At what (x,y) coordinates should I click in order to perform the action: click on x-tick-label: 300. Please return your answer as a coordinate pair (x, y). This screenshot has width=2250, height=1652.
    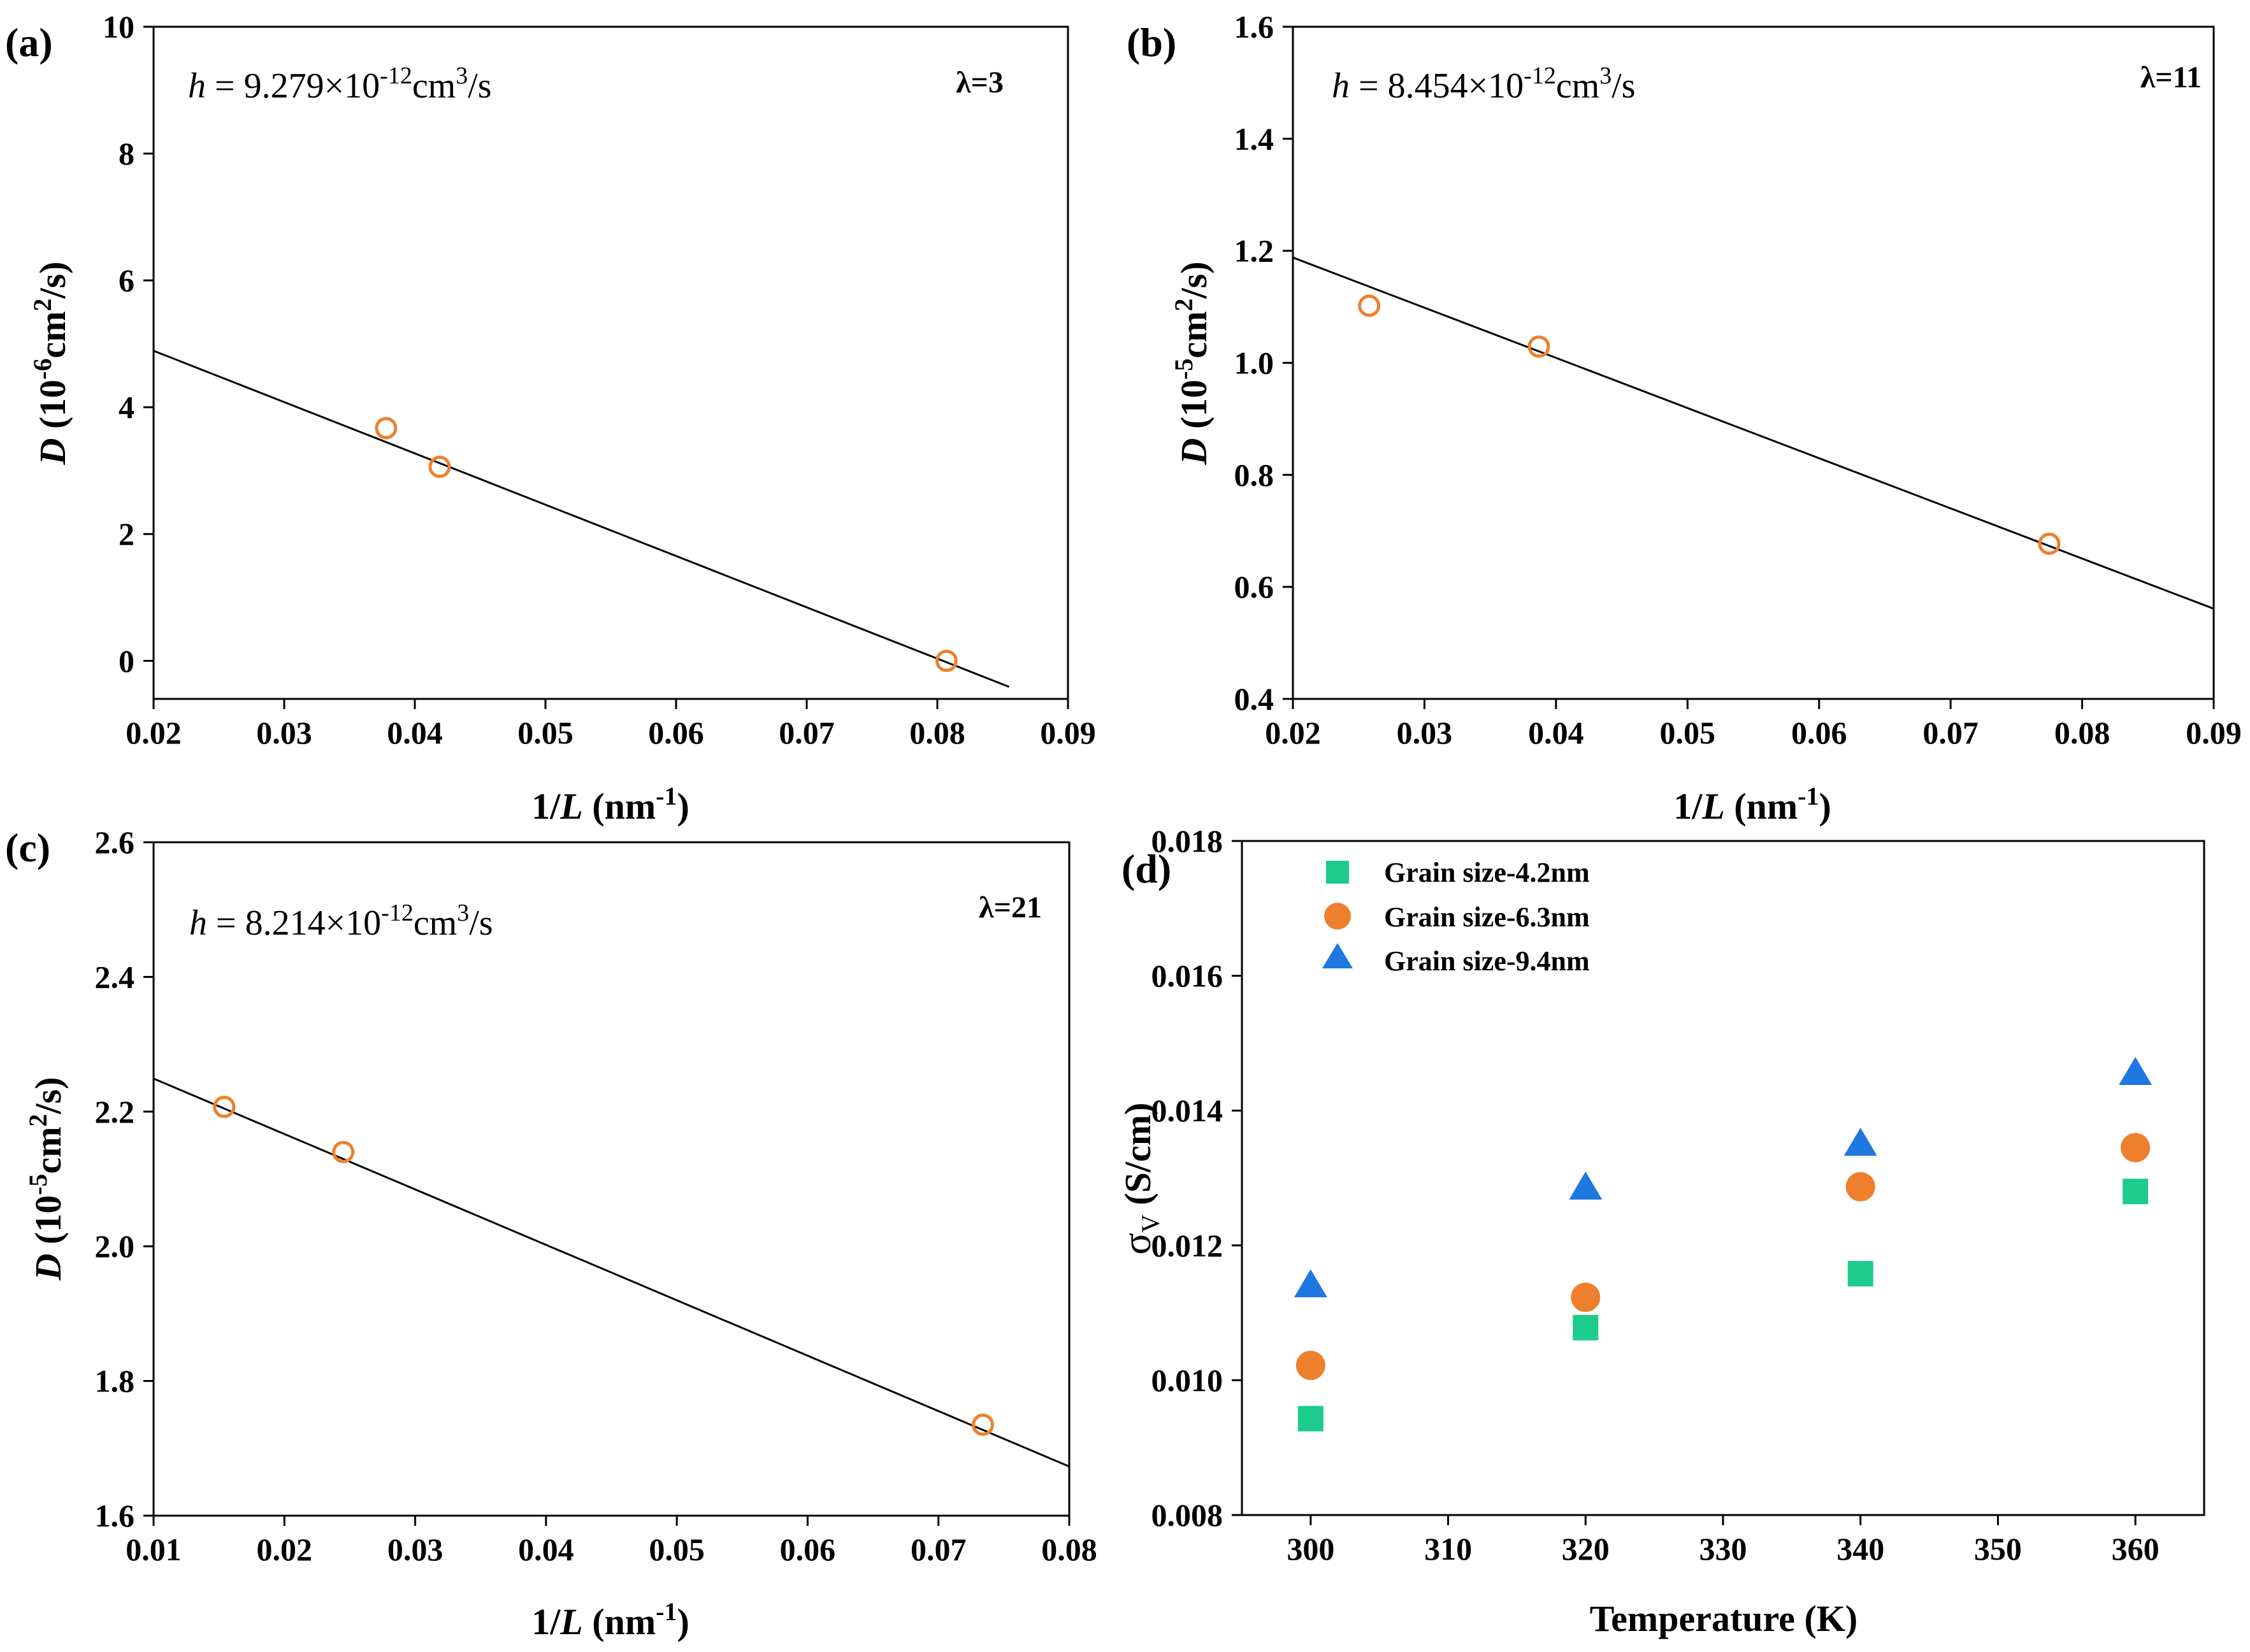
    Looking at the image, I should click on (1310, 1549).